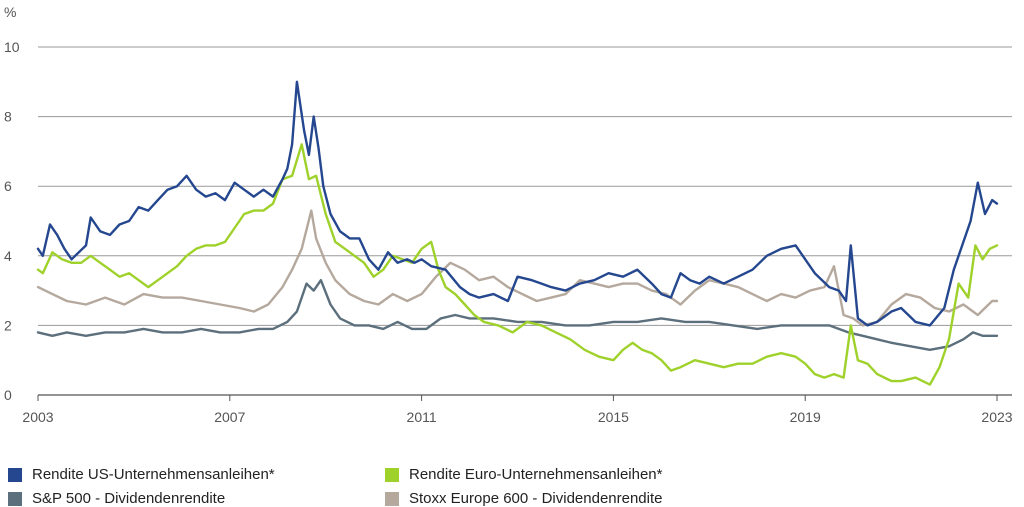 Image resolution: width=1024 pixels, height=507 pixels. I want to click on x-tick-label: 2019, so click(805, 417).